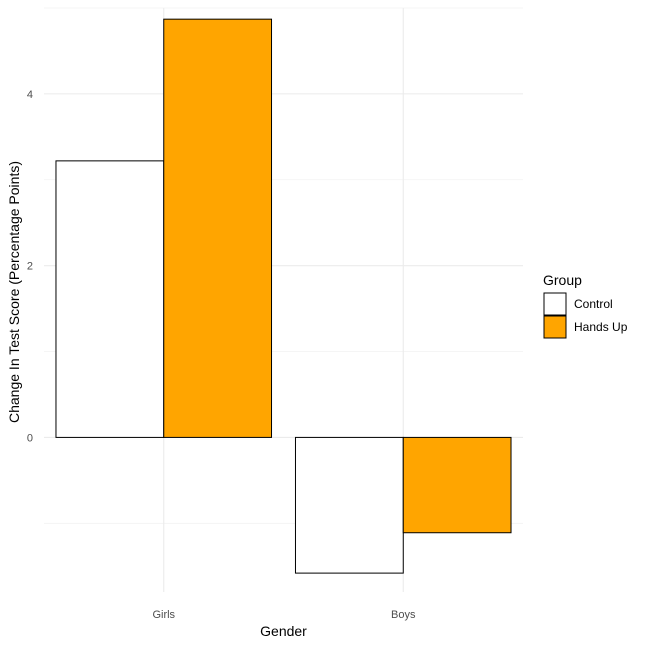  What do you see at coordinates (30, 438) in the screenshot?
I see `y-tick-label: 0` at bounding box center [30, 438].